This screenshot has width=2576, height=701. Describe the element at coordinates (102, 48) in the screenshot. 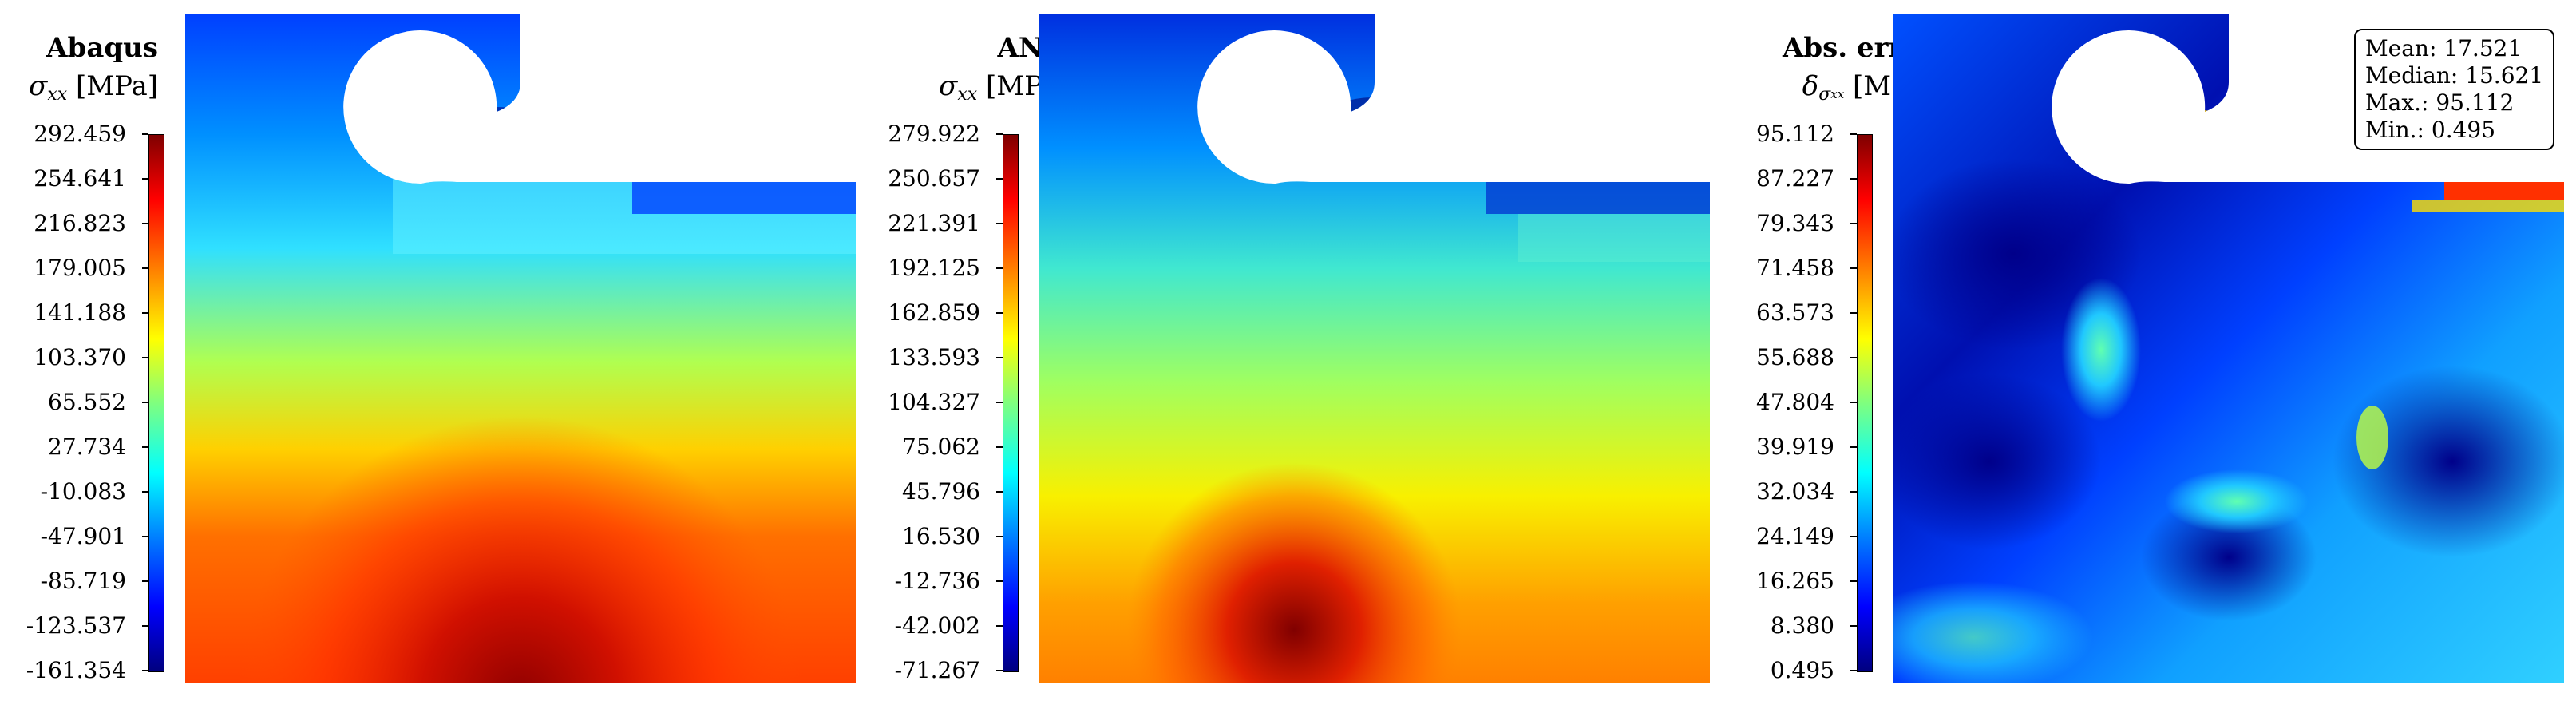

I see `panel-title: Abaqus` at that location.